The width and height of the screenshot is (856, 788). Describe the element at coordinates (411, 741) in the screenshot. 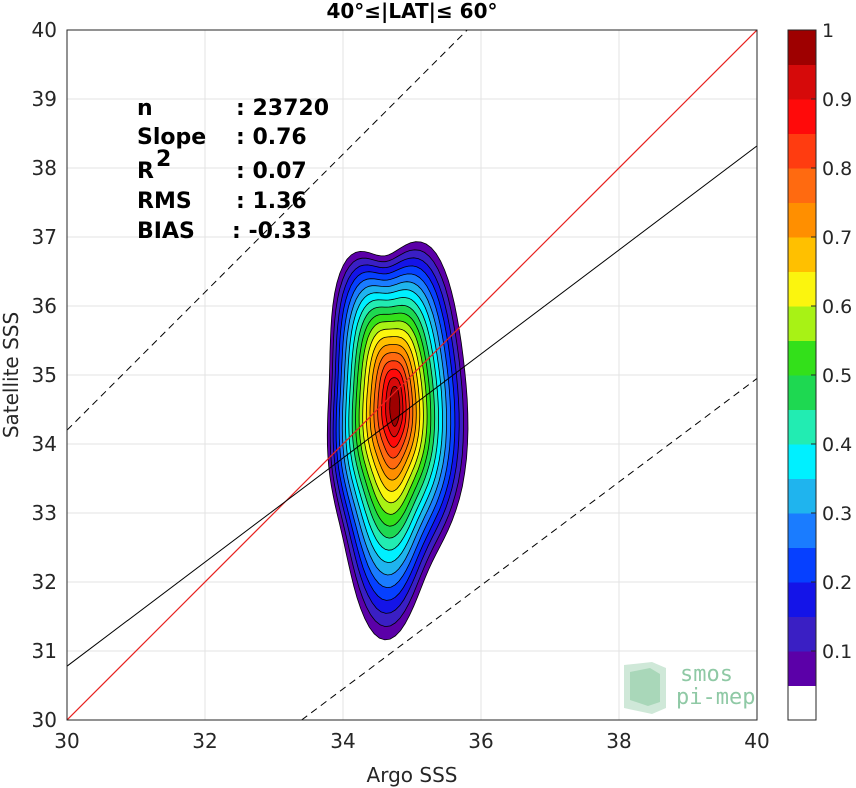

I see `x-tick-labels: 30 32 34 36 38 40` at that location.